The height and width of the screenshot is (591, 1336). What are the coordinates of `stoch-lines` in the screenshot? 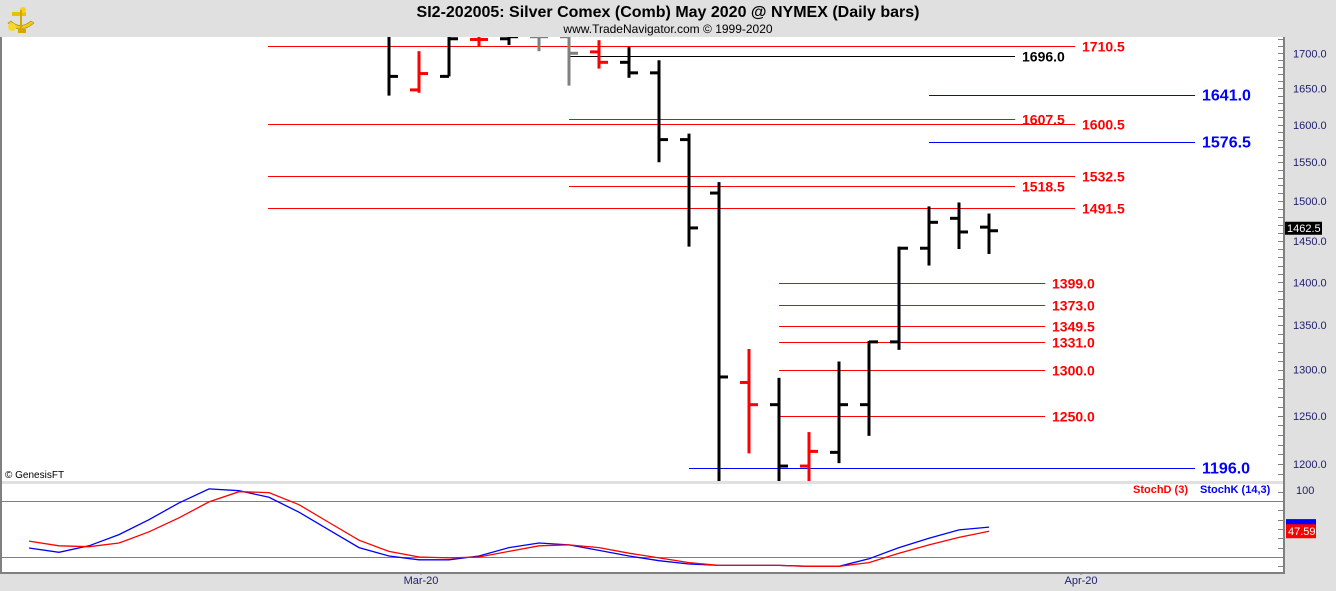 It's located at (509, 527).